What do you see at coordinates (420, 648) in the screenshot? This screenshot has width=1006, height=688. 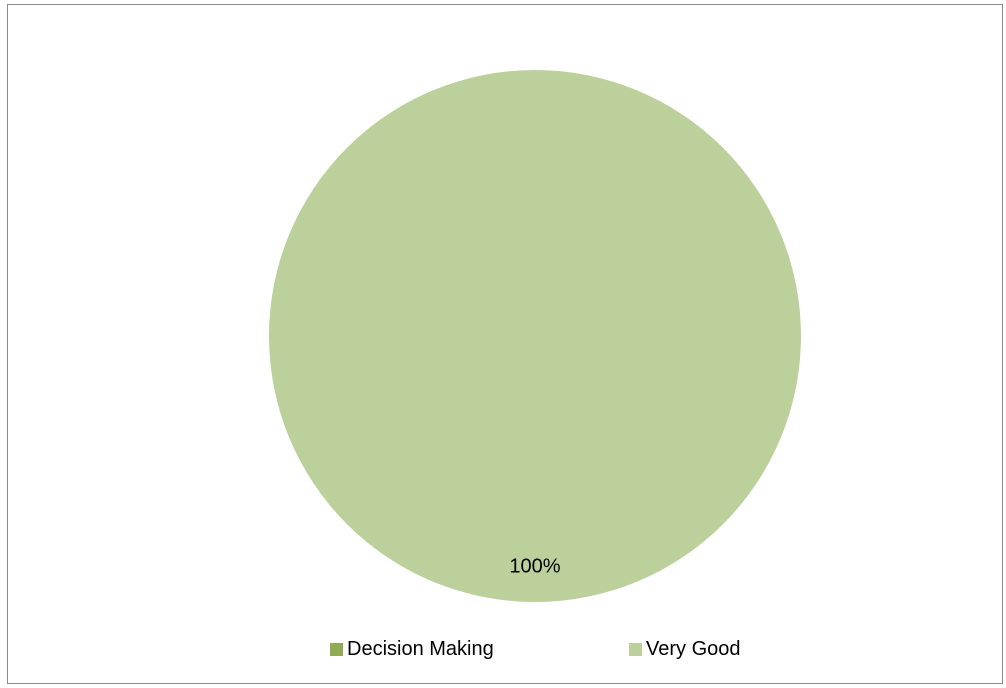 I see `legend-label: Decision Making` at bounding box center [420, 648].